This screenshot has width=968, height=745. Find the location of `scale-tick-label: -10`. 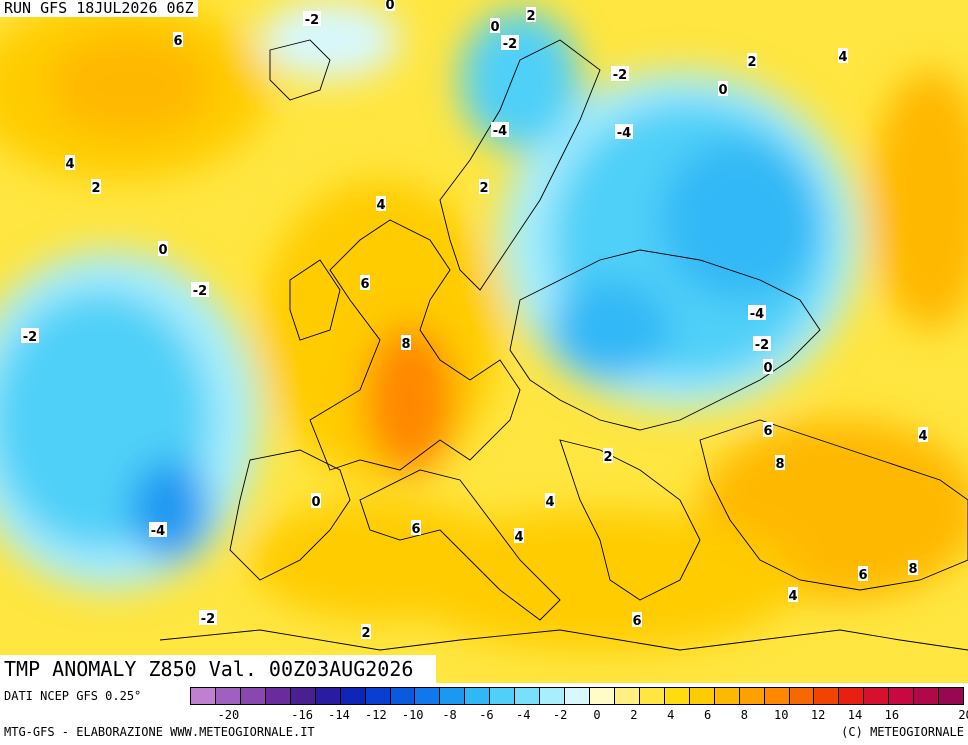

scale-tick-label: -10 is located at coordinates (412, 715).